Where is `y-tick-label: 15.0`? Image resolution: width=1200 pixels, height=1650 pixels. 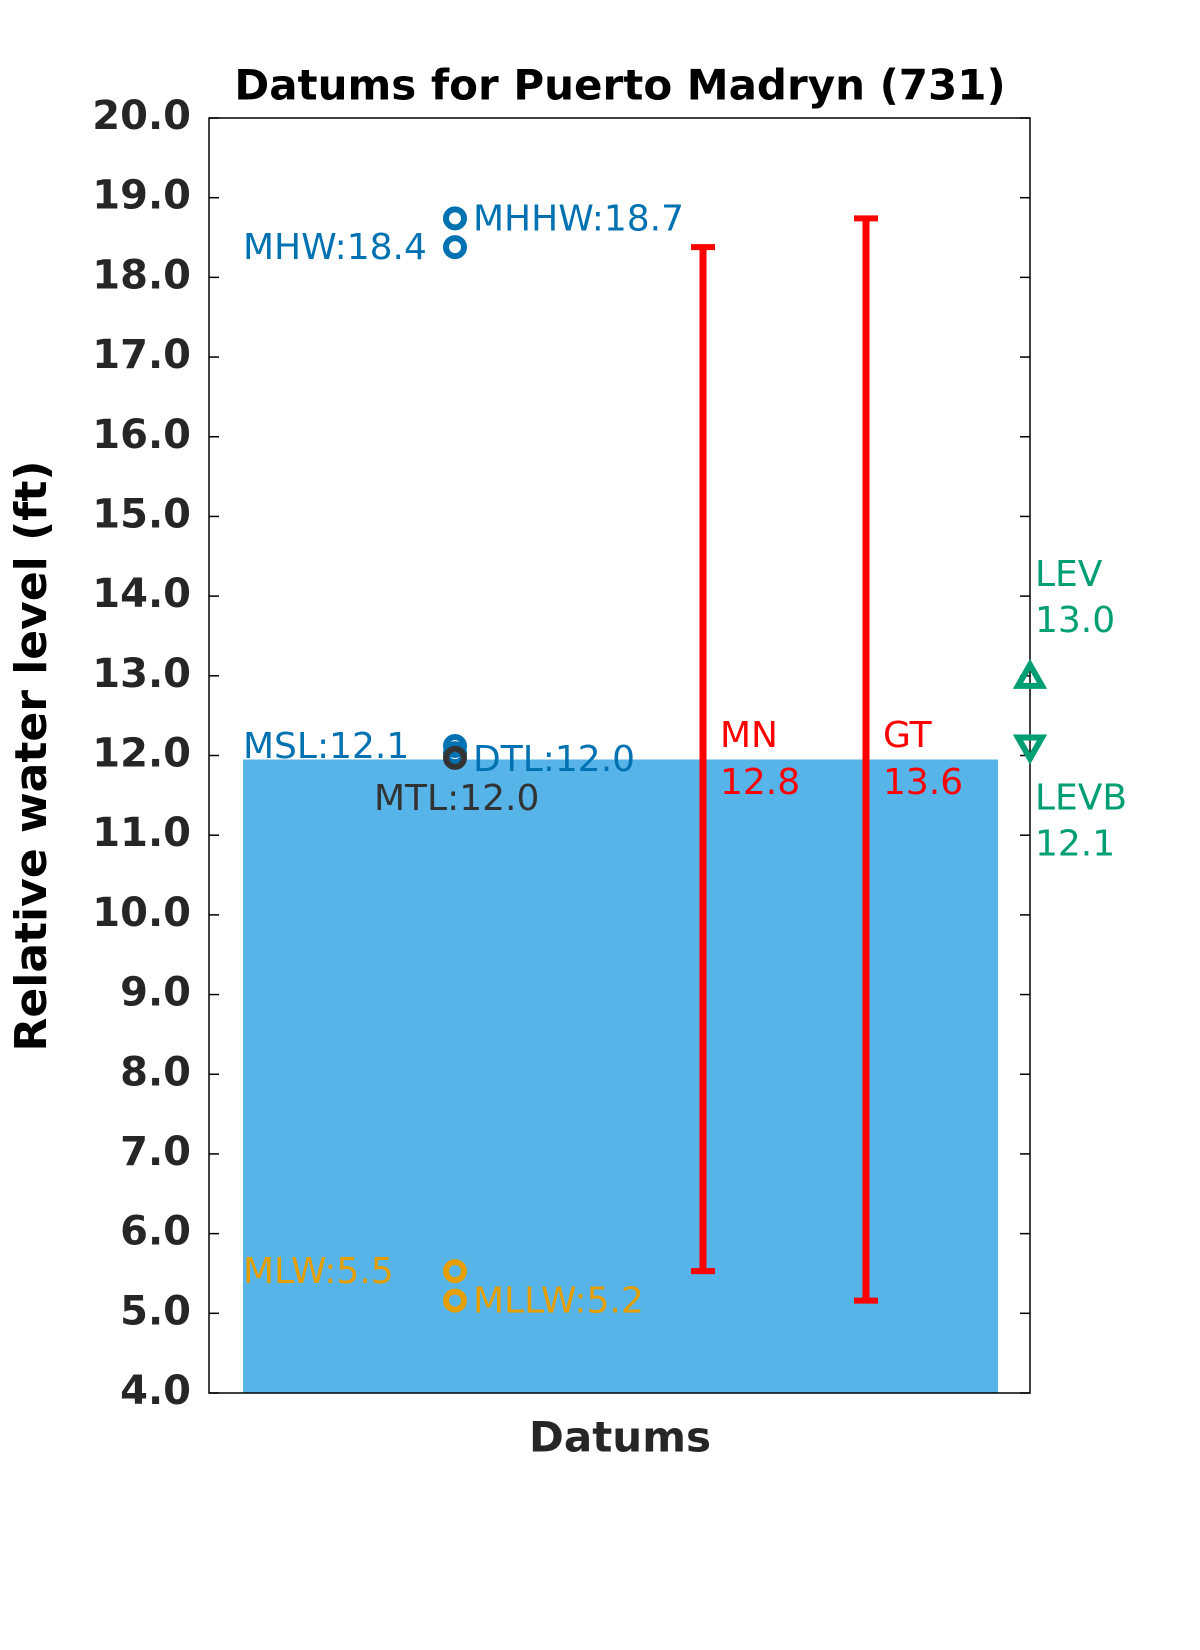 y-tick-label: 15.0 is located at coordinates (141, 514).